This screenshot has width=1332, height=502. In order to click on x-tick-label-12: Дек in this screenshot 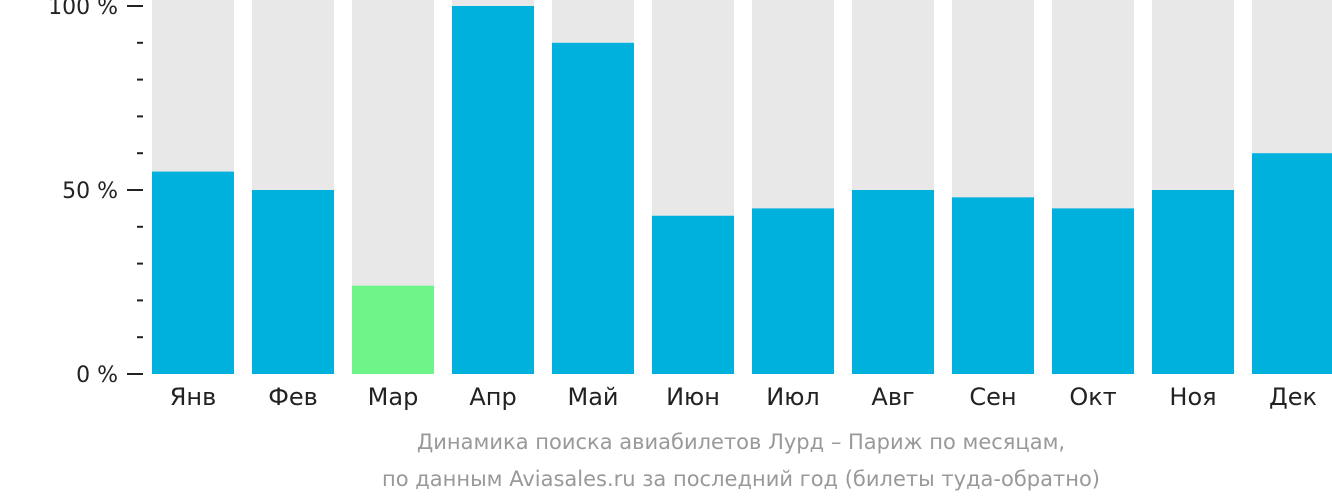, I will do `click(1293, 397)`.